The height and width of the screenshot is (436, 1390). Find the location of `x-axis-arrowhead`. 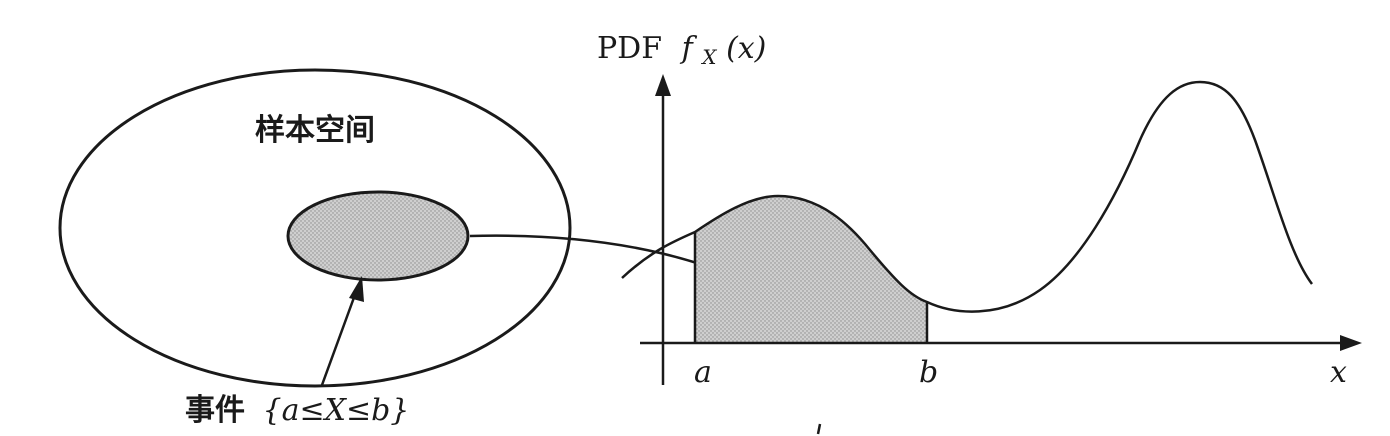

x-axis-arrowhead is located at coordinates (1351, 343).